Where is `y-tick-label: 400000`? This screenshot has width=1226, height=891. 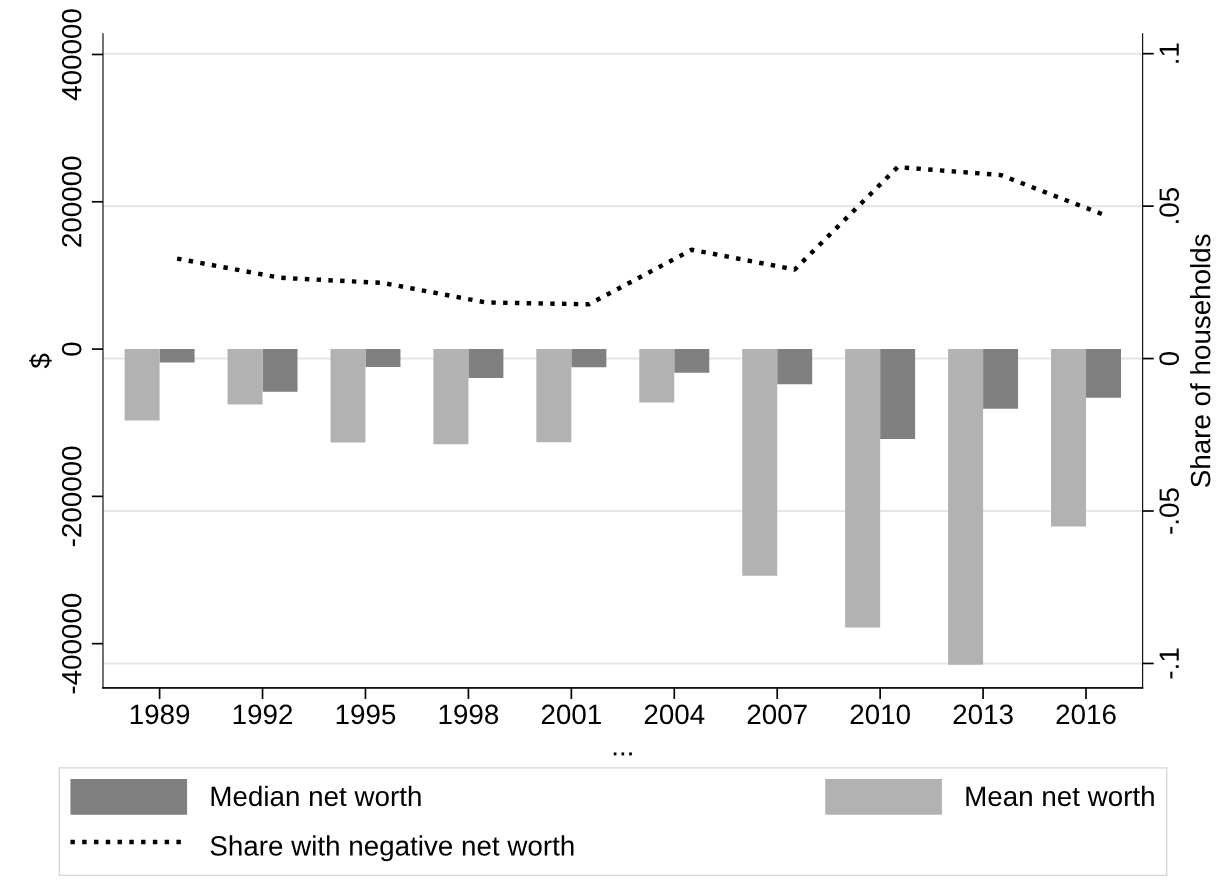
y-tick-label: 400000 is located at coordinates (71, 55).